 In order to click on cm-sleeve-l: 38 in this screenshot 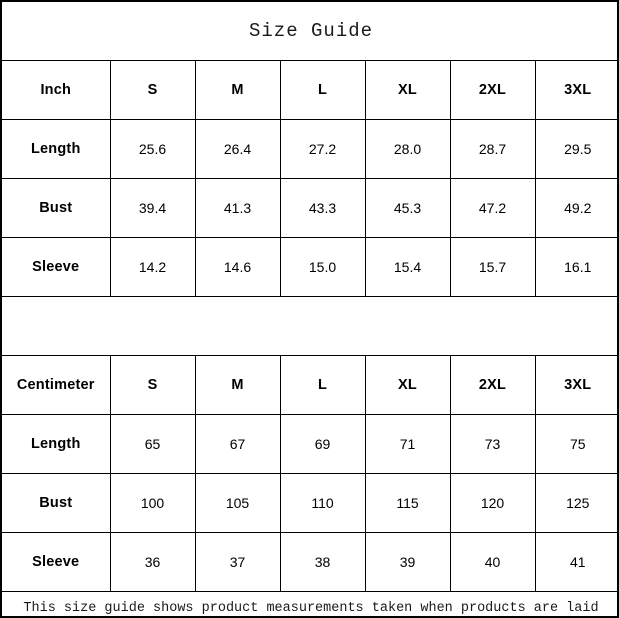, I will do `click(322, 562)`.